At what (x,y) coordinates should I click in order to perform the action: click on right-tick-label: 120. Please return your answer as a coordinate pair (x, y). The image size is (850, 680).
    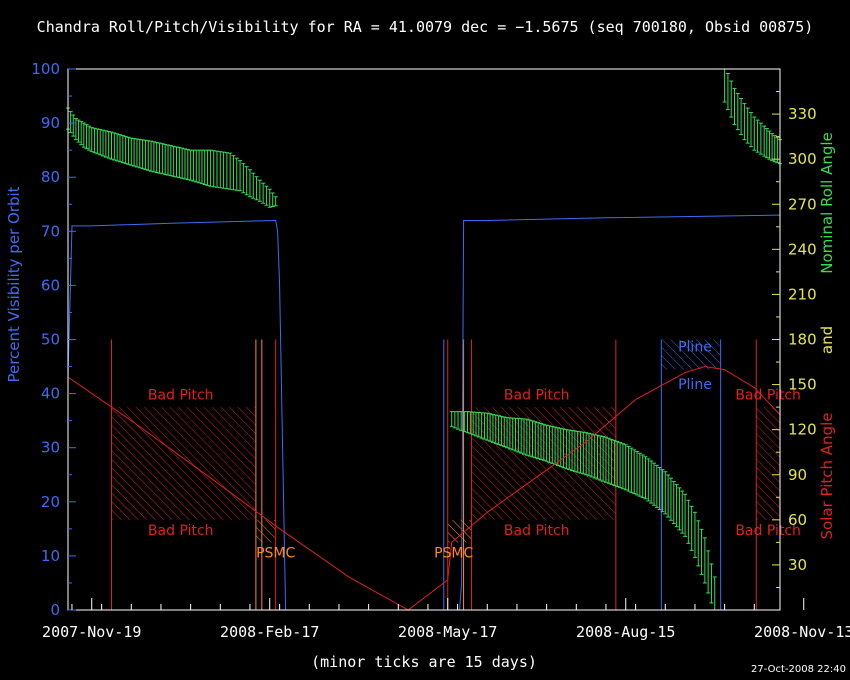
    Looking at the image, I should click on (802, 430).